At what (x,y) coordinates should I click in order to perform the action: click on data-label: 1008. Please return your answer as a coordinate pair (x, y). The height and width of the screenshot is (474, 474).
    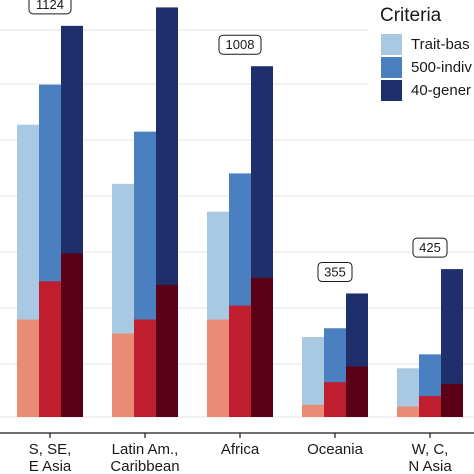
    Looking at the image, I should click on (240, 44).